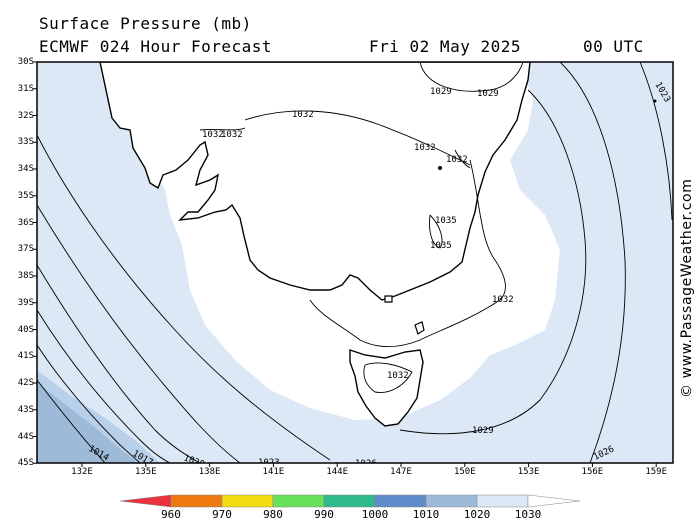  I want to click on lat-label: 37S, so click(25, 249).